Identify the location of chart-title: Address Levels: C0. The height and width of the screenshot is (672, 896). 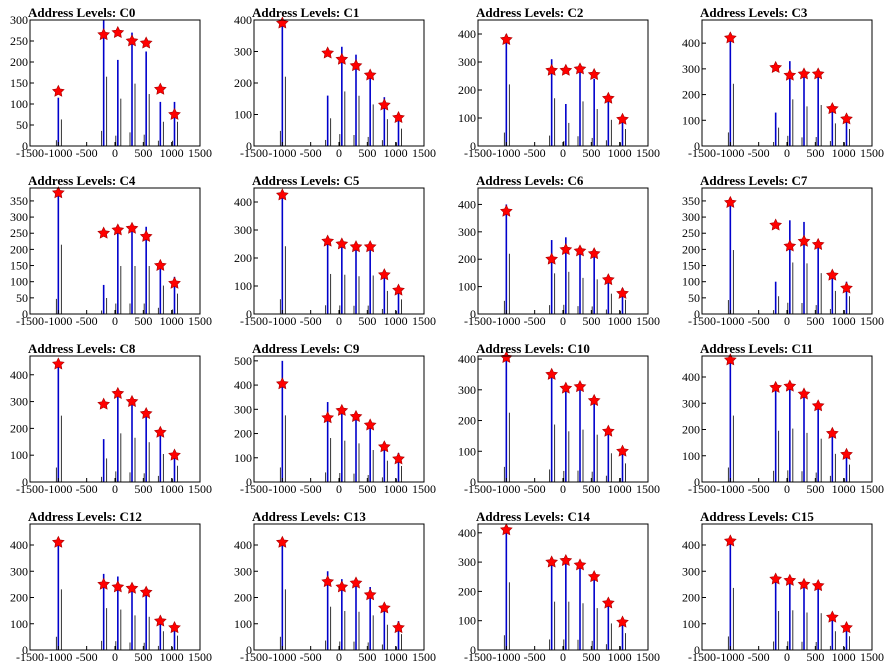
(82, 12).